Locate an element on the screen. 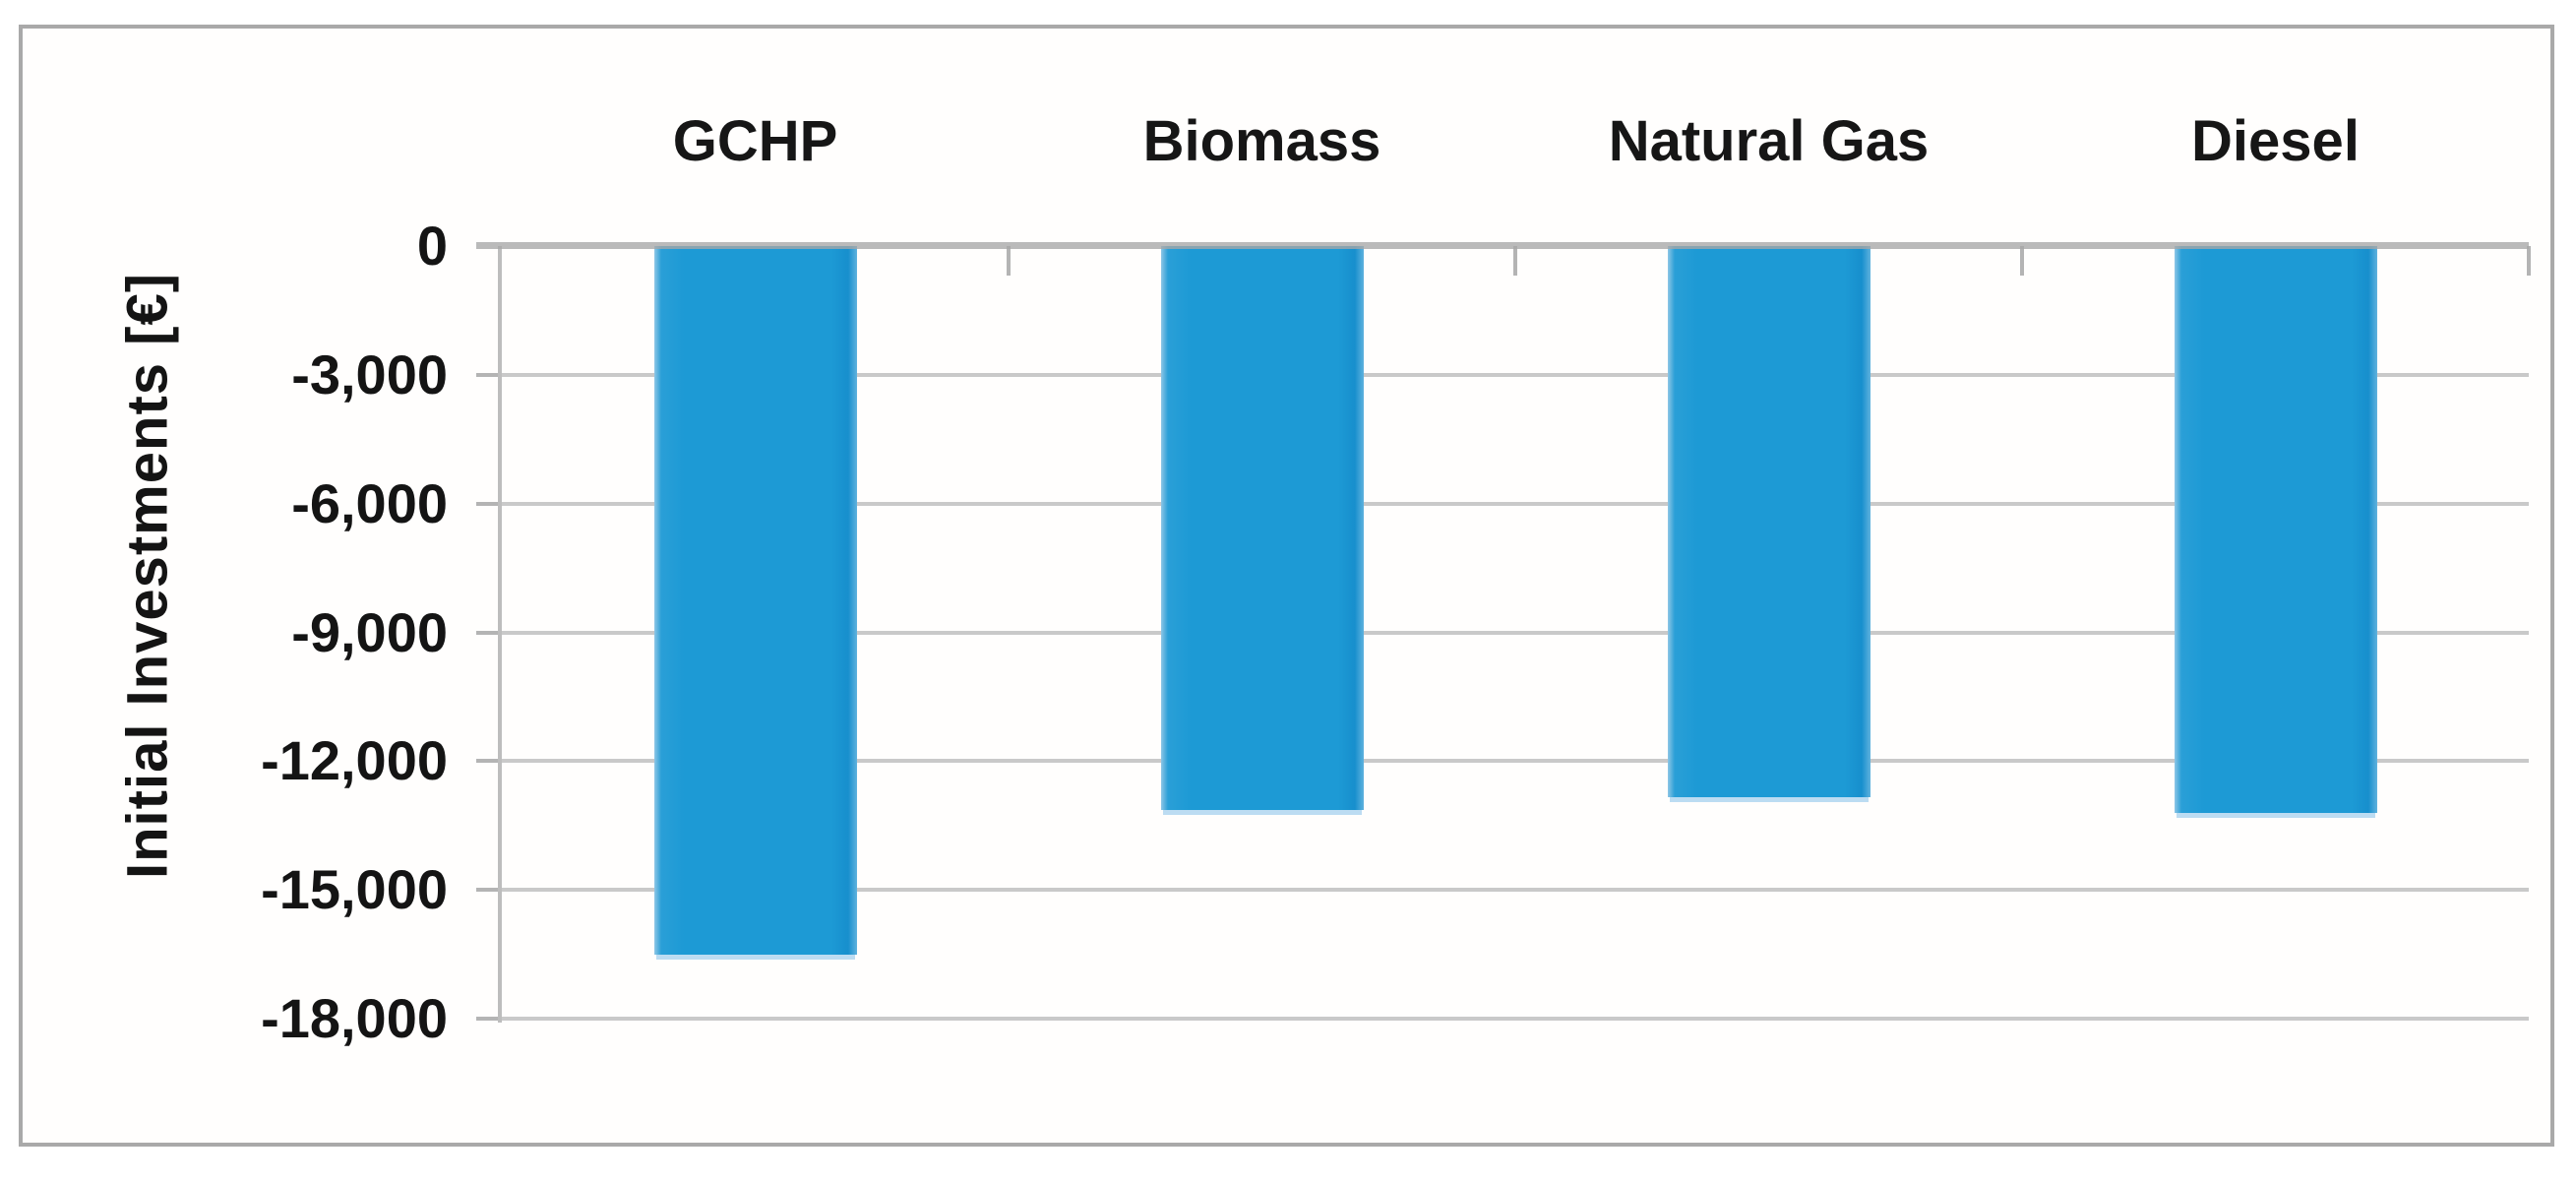  bar-biomass is located at coordinates (1262, 528).